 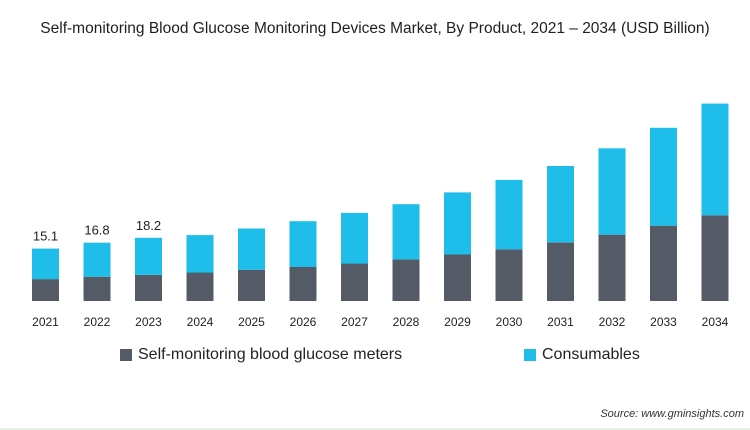 What do you see at coordinates (45, 236) in the screenshot?
I see `data-label-2021: 15.1` at bounding box center [45, 236].